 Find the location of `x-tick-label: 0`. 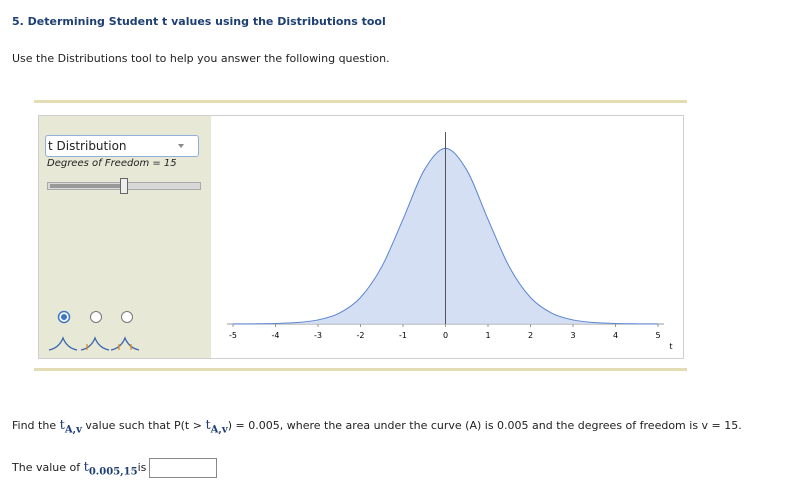

x-tick-label: 0 is located at coordinates (445, 335).